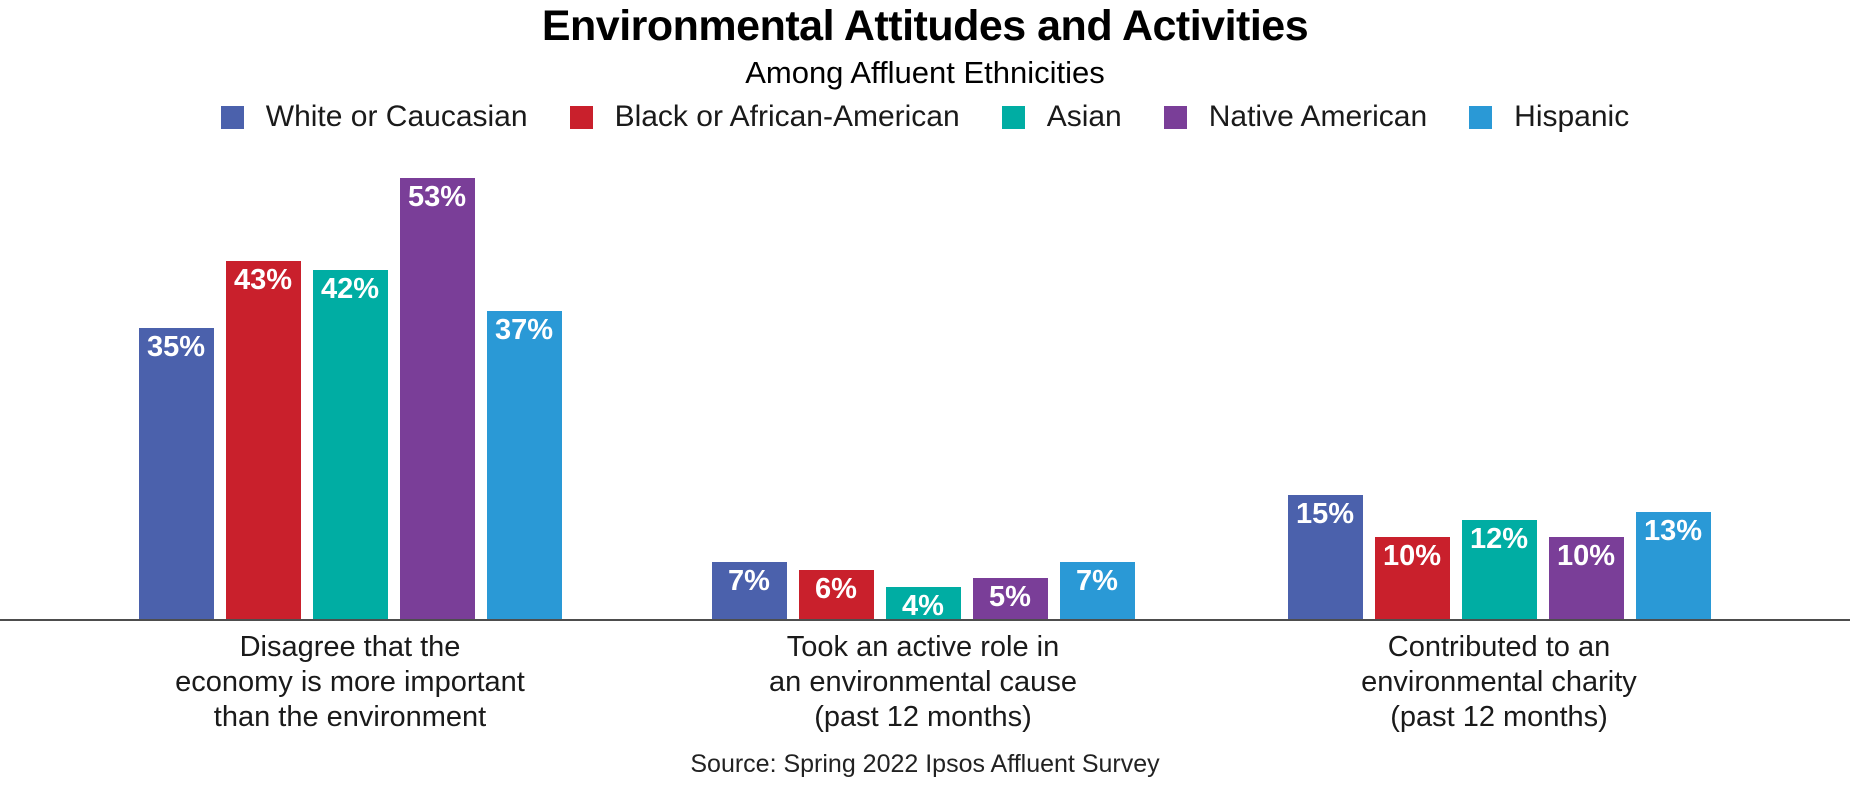 This screenshot has height=790, width=1850. Describe the element at coordinates (1318, 116) in the screenshot. I see `legend-label: Native American` at that location.